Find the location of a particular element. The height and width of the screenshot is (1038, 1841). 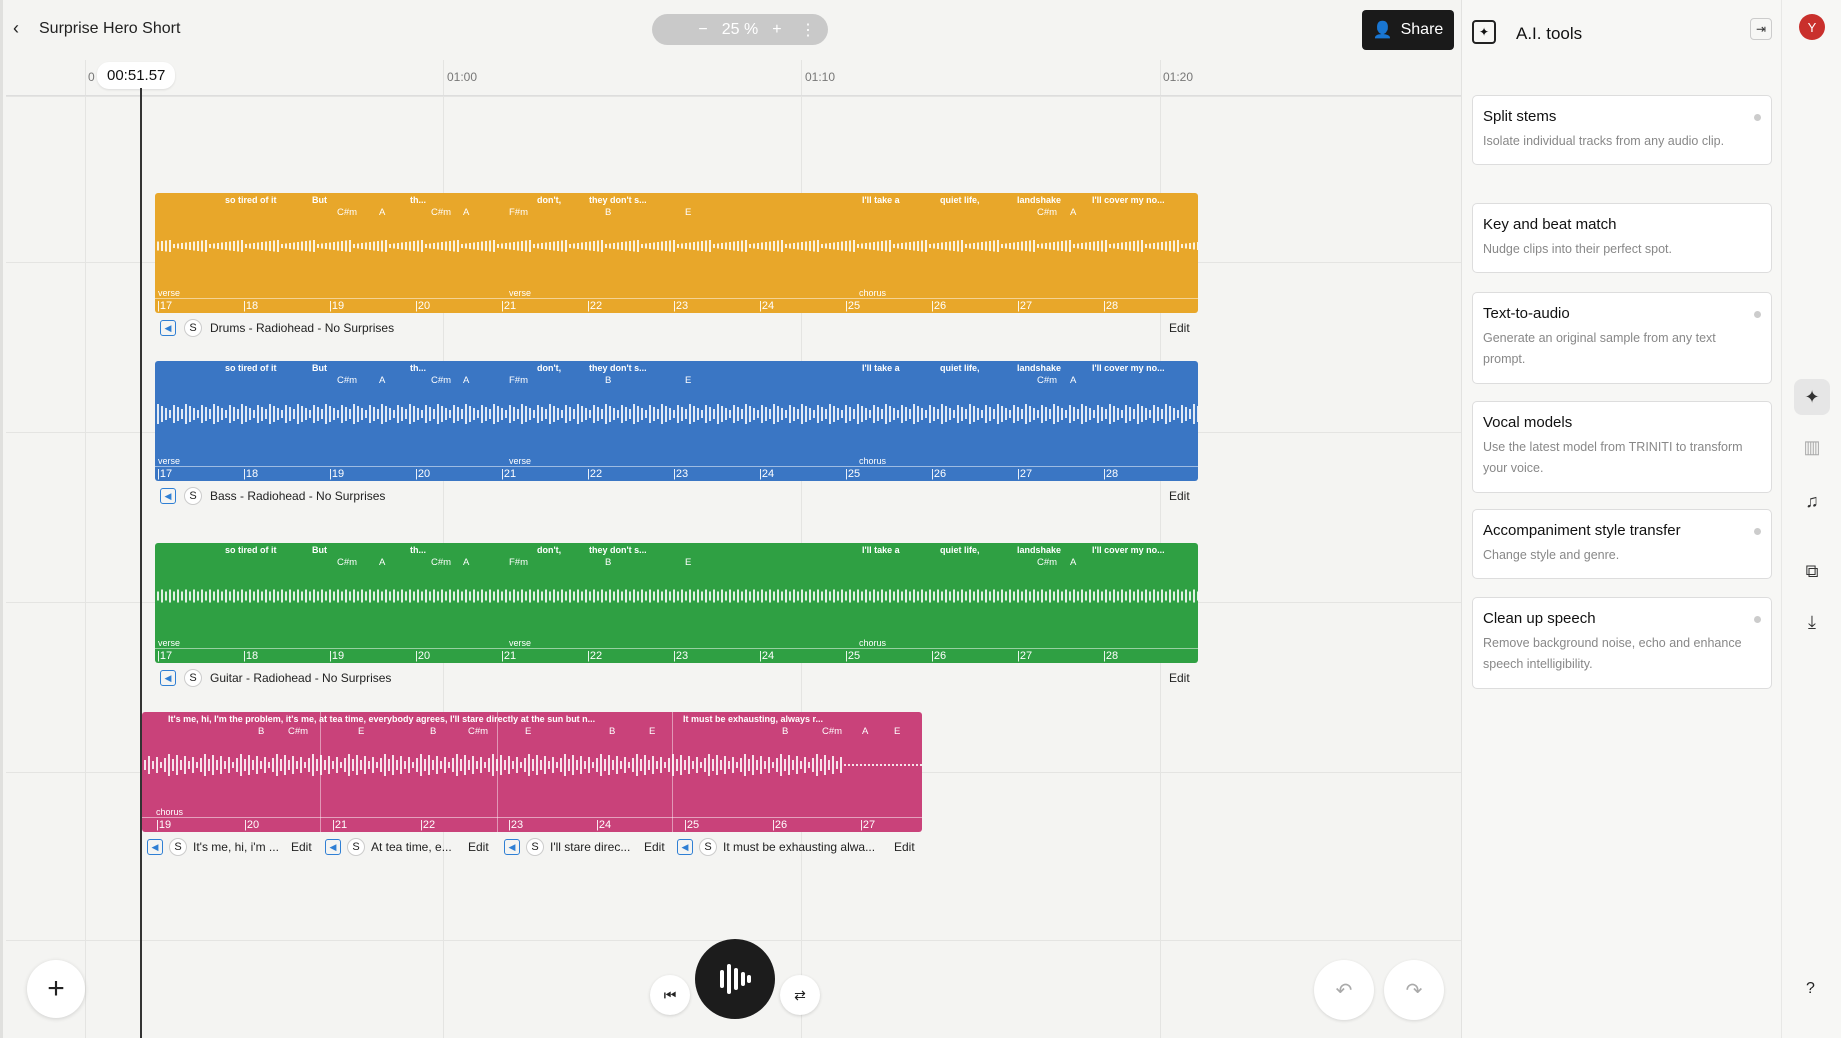

lyric-label: I'll take a is located at coordinates (881, 550).